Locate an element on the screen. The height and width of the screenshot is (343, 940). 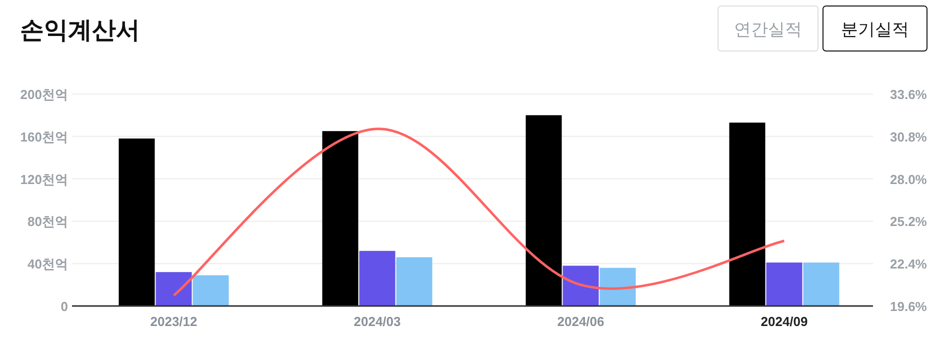
x-tick-label: 2024/03 is located at coordinates (377, 321).